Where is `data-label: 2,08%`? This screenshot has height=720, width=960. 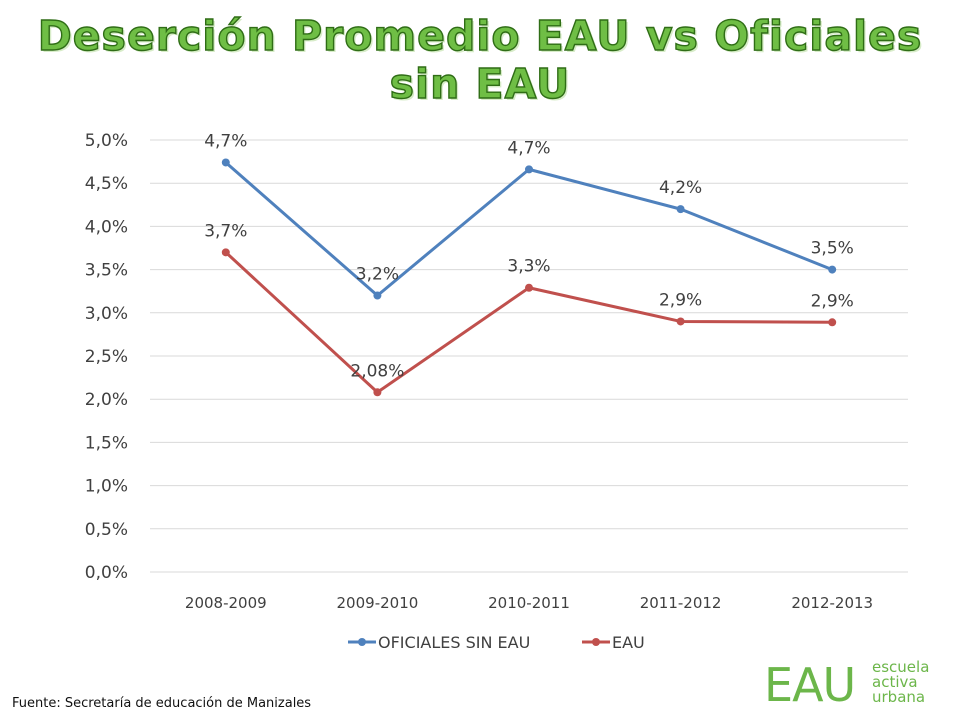 data-label: 2,08% is located at coordinates (377, 371).